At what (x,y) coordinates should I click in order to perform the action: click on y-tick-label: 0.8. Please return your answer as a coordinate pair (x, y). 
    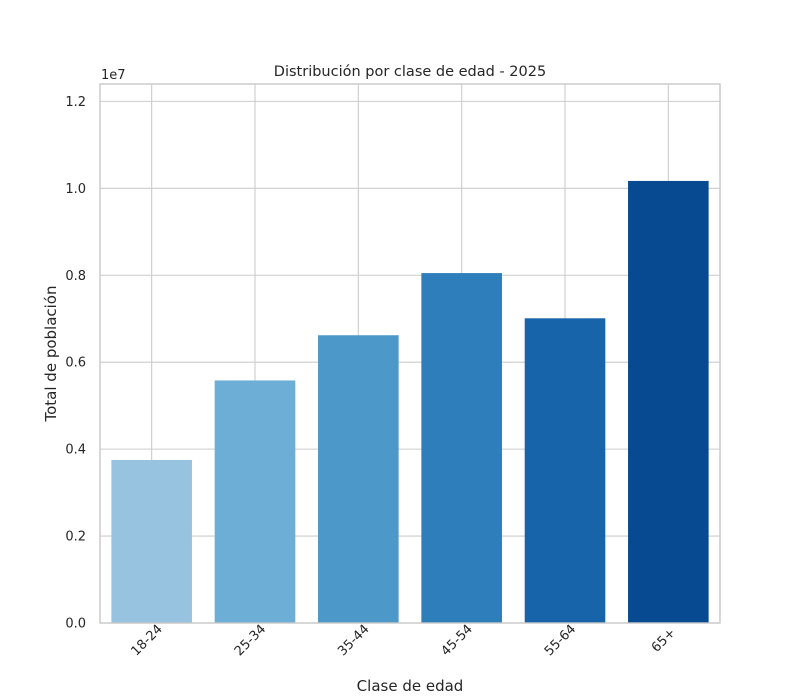
    Looking at the image, I should click on (75, 276).